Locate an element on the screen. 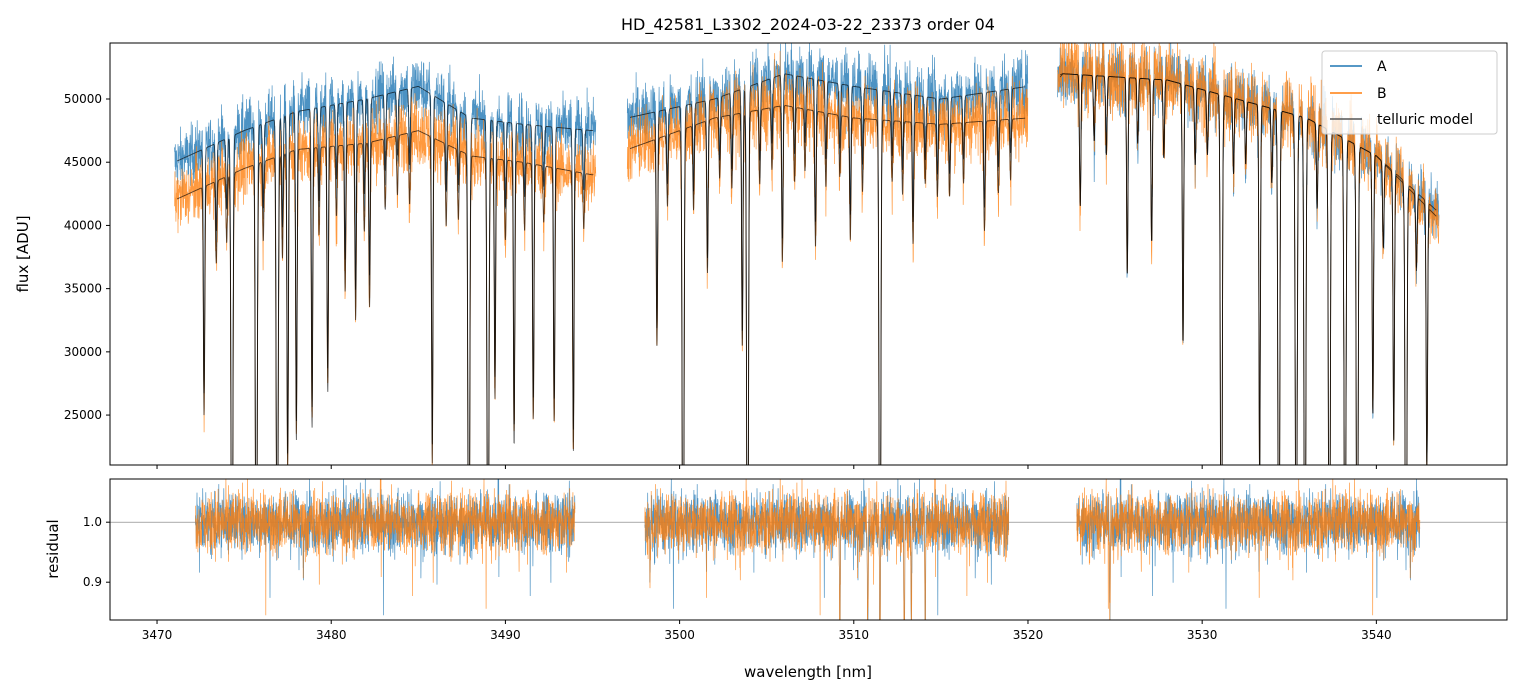  x-tick-label: 3510 is located at coordinates (854, 635).